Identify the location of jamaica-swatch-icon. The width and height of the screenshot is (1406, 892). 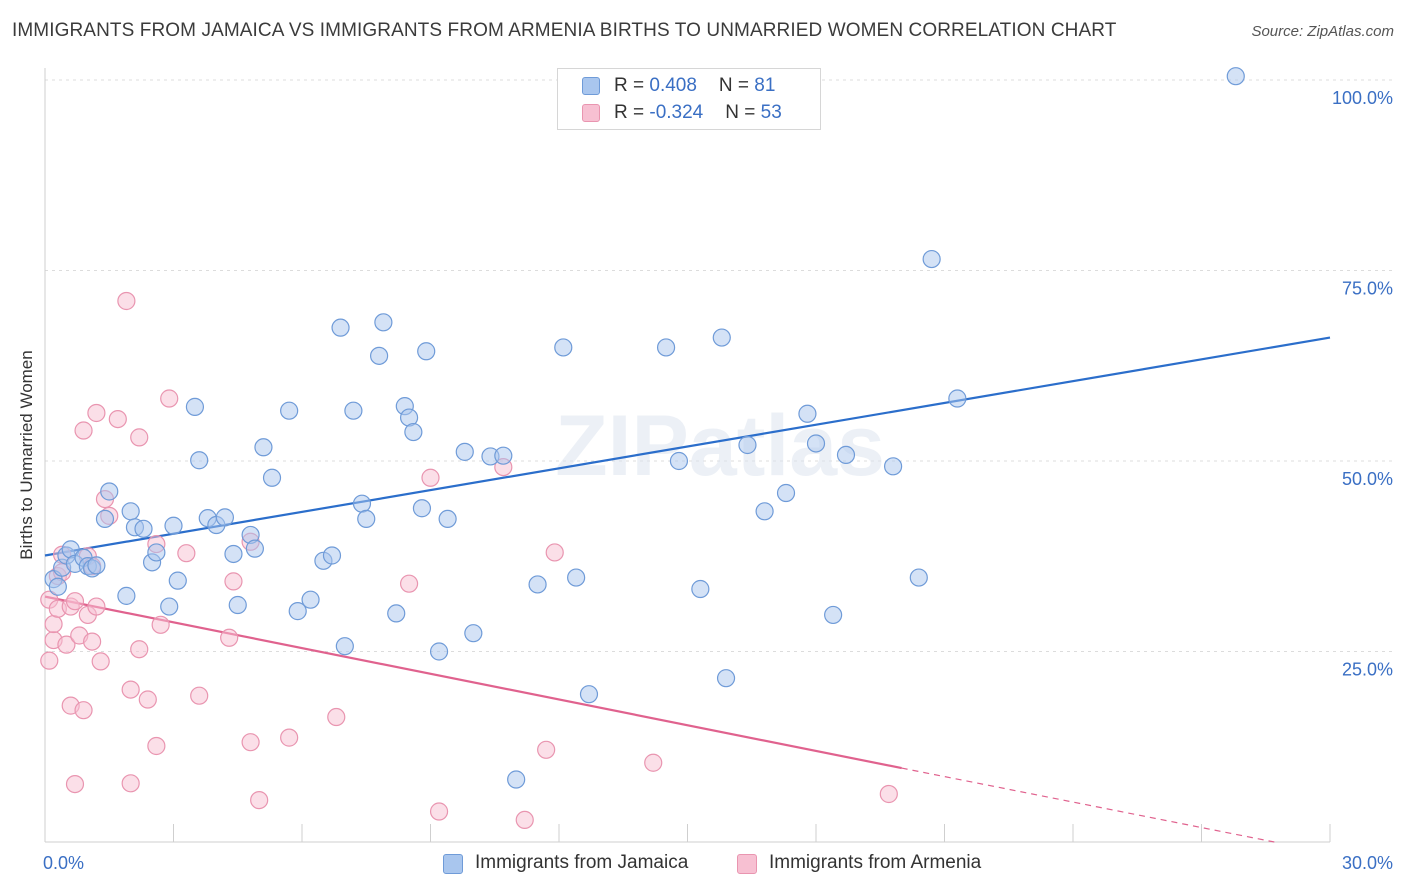
(591, 86).